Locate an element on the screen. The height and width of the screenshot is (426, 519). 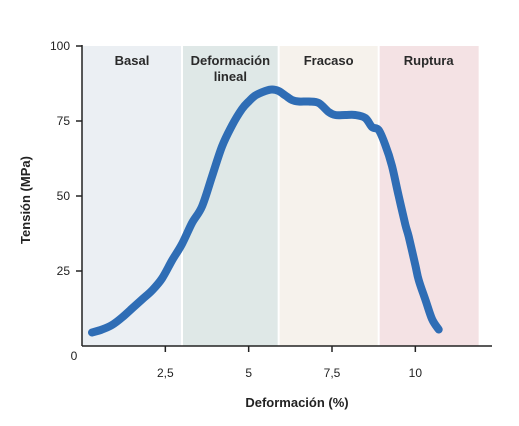
y-axis-title: Tensión (MPa) is located at coordinates (25, 200).